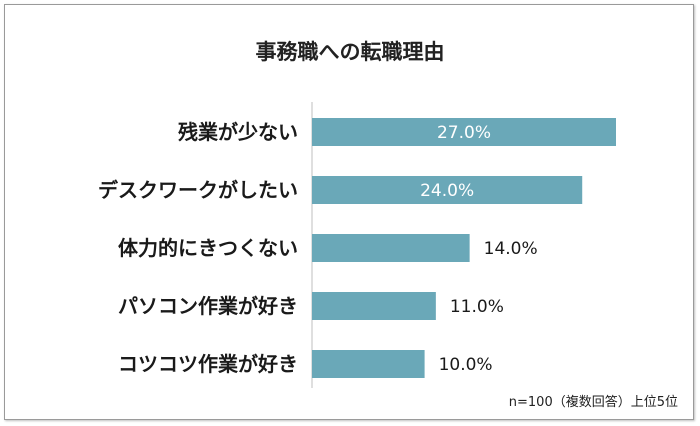  What do you see at coordinates (208, 364) in the screenshot?
I see `category-label: コツコツ作業が好き` at bounding box center [208, 364].